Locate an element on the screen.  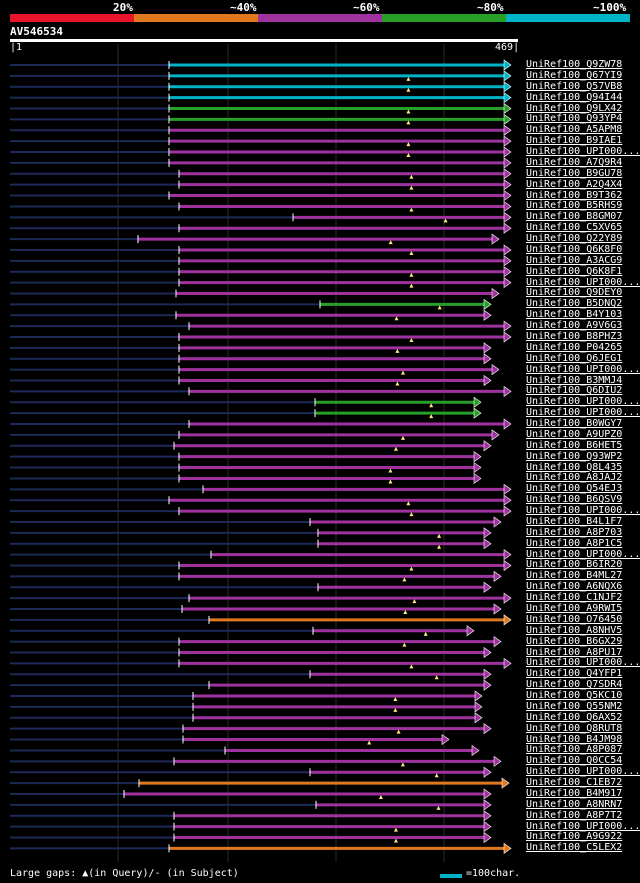
hit-label: UniRef100_B8PHZ3 is located at coordinates (574, 336).